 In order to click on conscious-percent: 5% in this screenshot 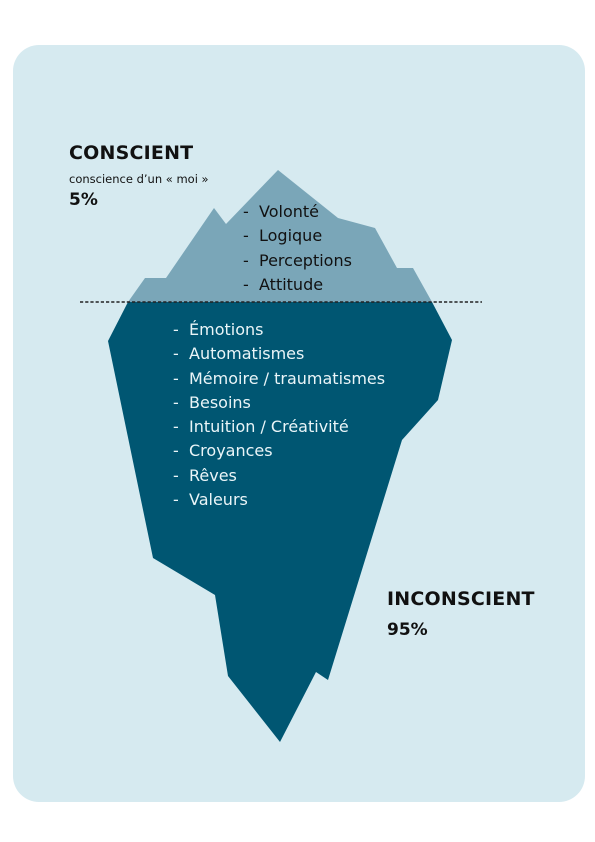, I will do `click(83, 200)`.